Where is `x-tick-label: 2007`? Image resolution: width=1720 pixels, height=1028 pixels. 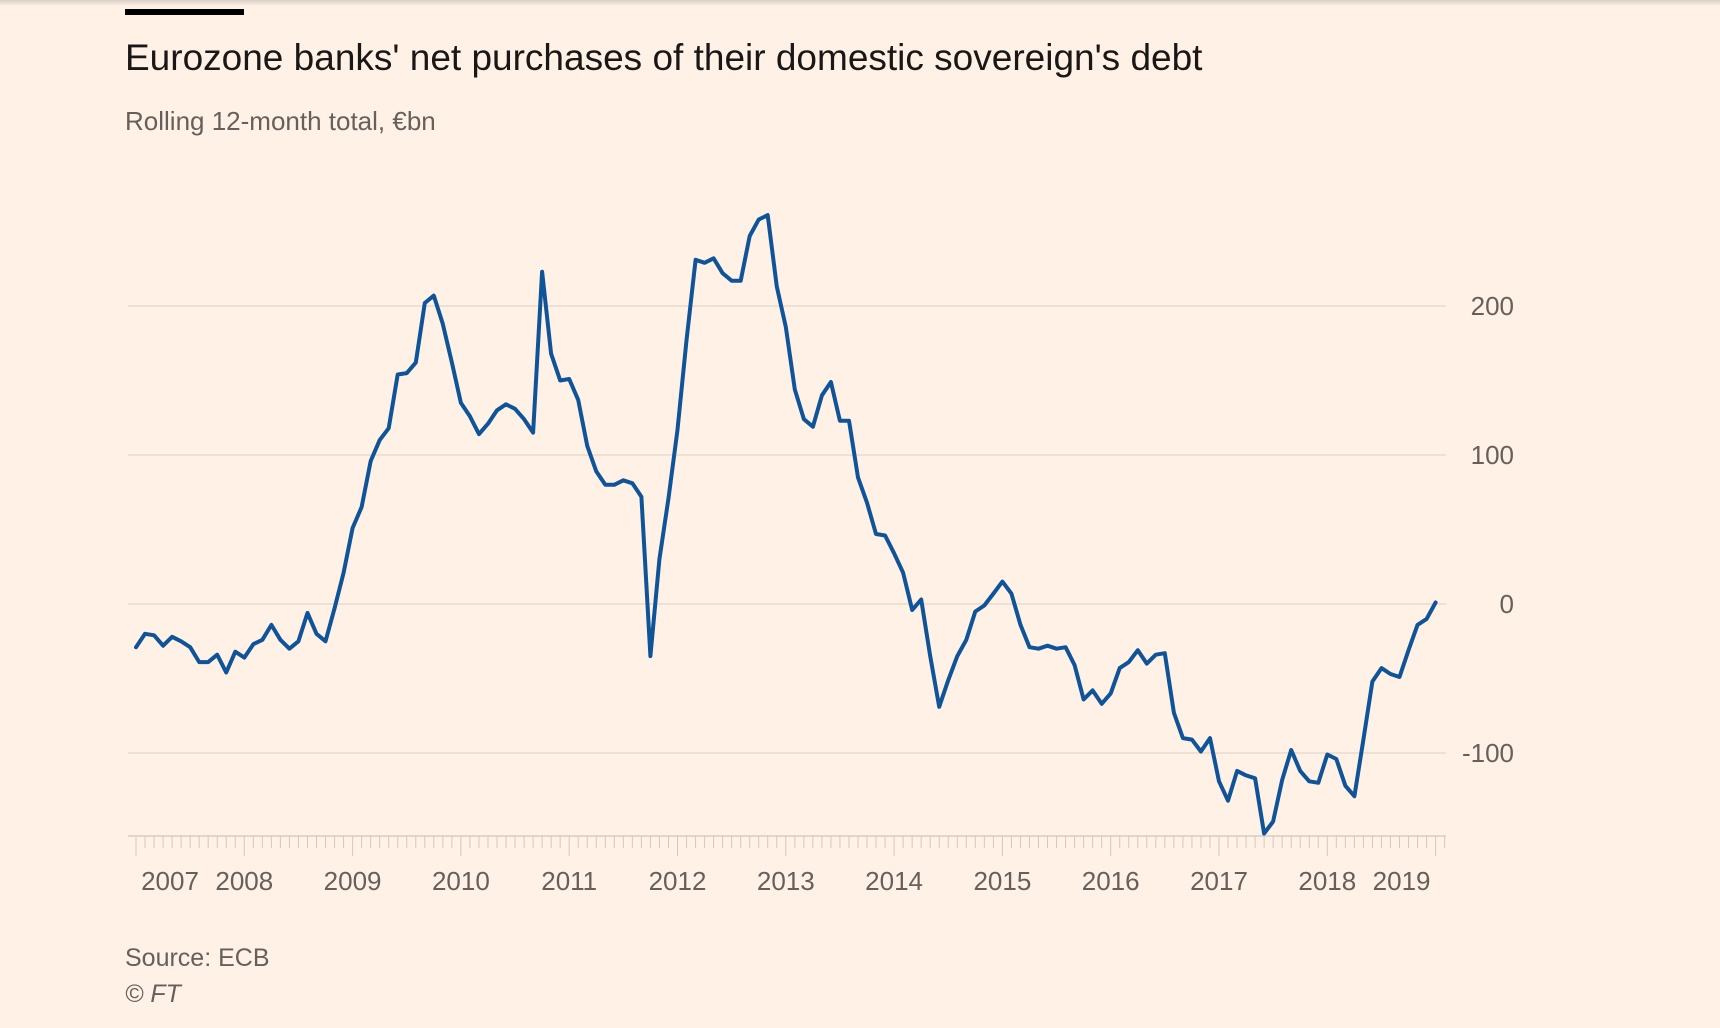
x-tick-label: 2007 is located at coordinates (170, 881).